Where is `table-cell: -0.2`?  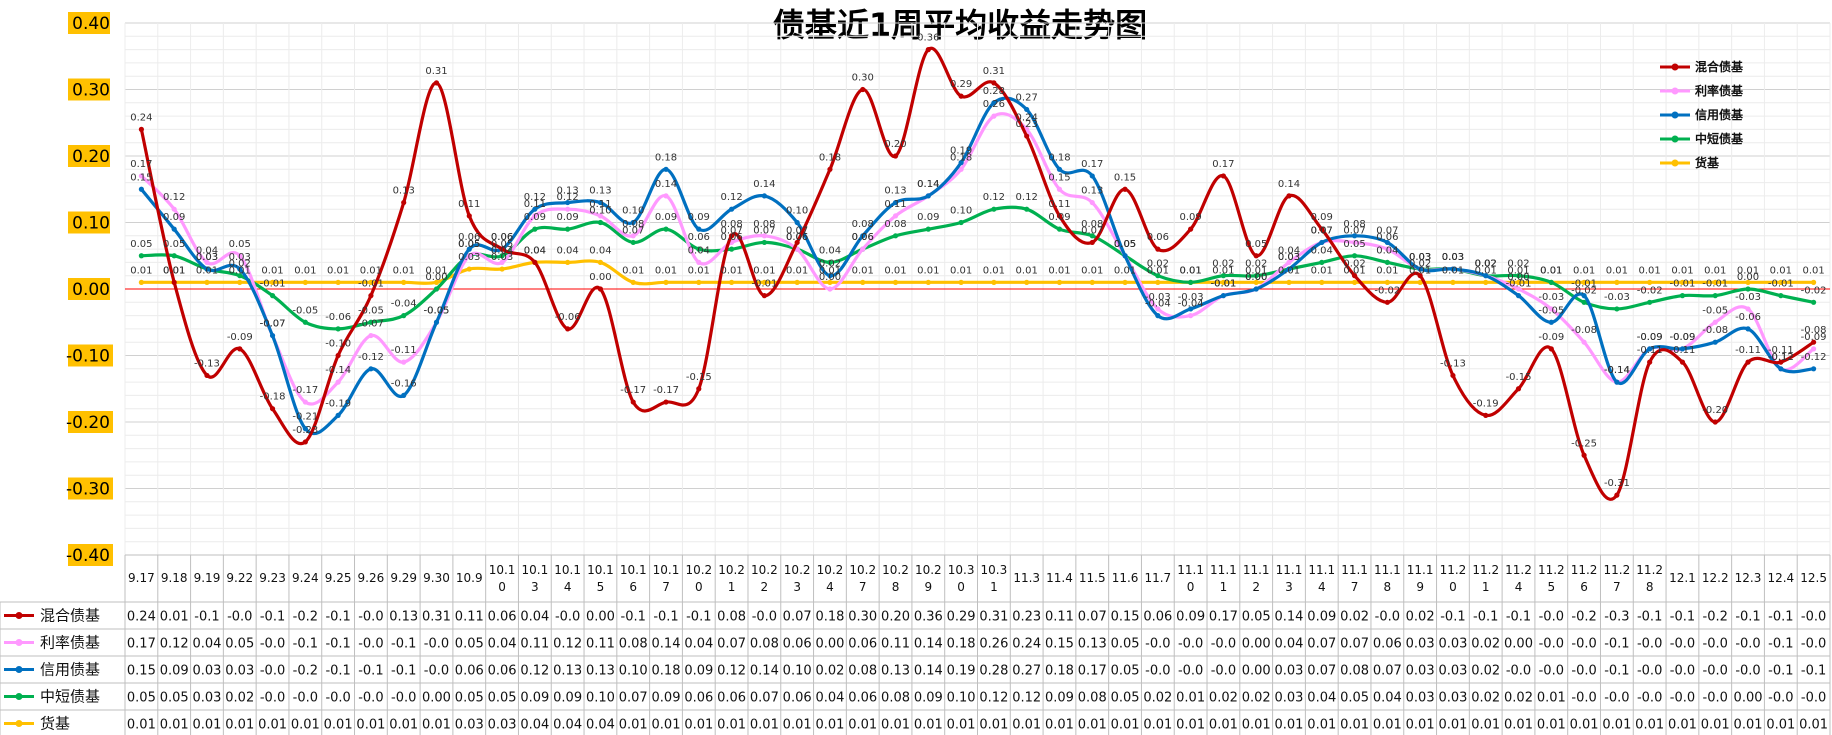 table-cell: -0.2 is located at coordinates (305, 671).